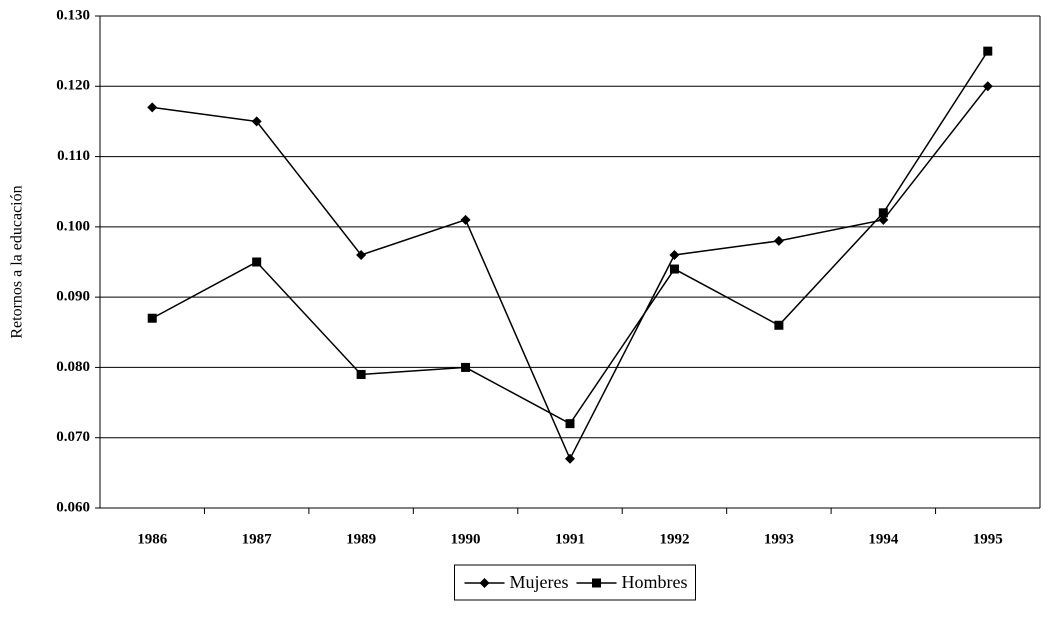 This screenshot has width=1045, height=623. Describe the element at coordinates (73, 437) in the screenshot. I see `y-tick-label: 0.070` at that location.